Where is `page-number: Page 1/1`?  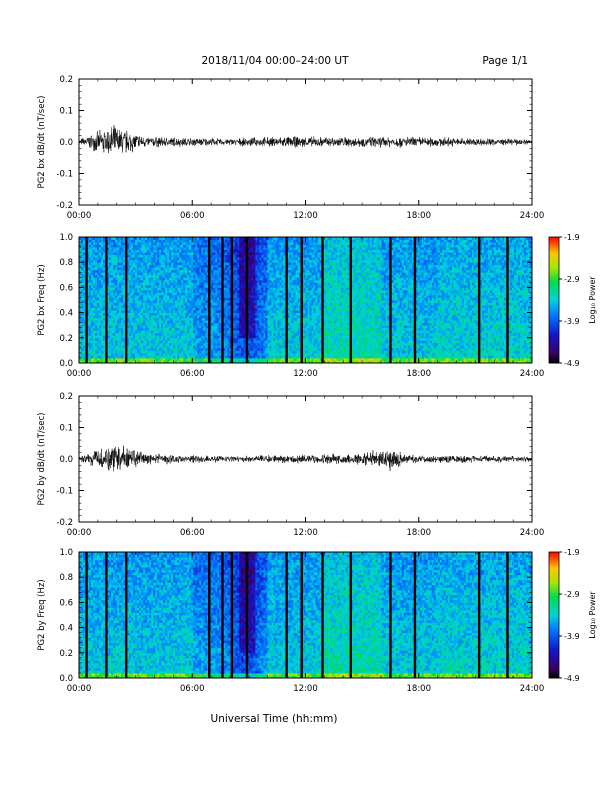 page-number: Page 1/1 is located at coordinates (505, 61).